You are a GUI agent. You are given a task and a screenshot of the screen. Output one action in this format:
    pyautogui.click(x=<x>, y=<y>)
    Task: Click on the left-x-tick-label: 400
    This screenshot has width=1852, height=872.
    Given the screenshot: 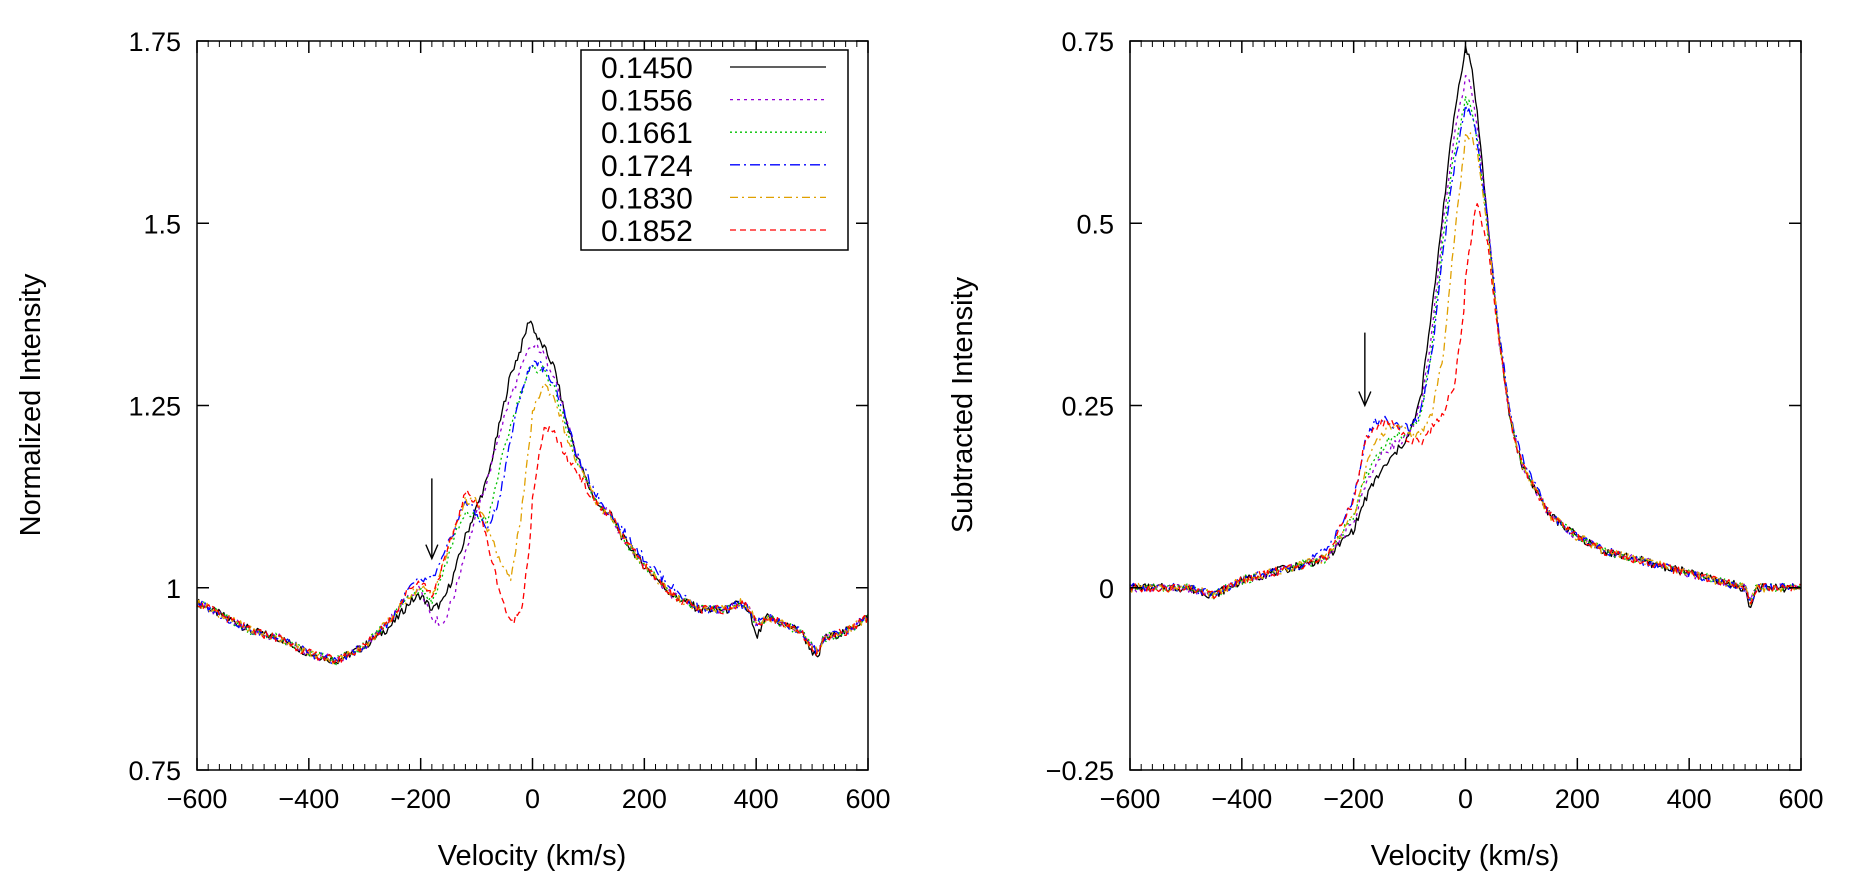 What is the action you would take?
    pyautogui.click(x=756, y=799)
    